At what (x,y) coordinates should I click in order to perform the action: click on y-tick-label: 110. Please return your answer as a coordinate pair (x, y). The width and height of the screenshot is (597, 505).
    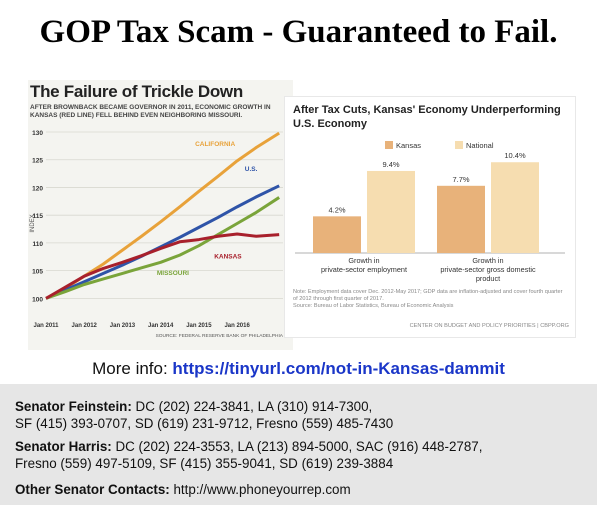
    Looking at the image, I should click on (38, 244).